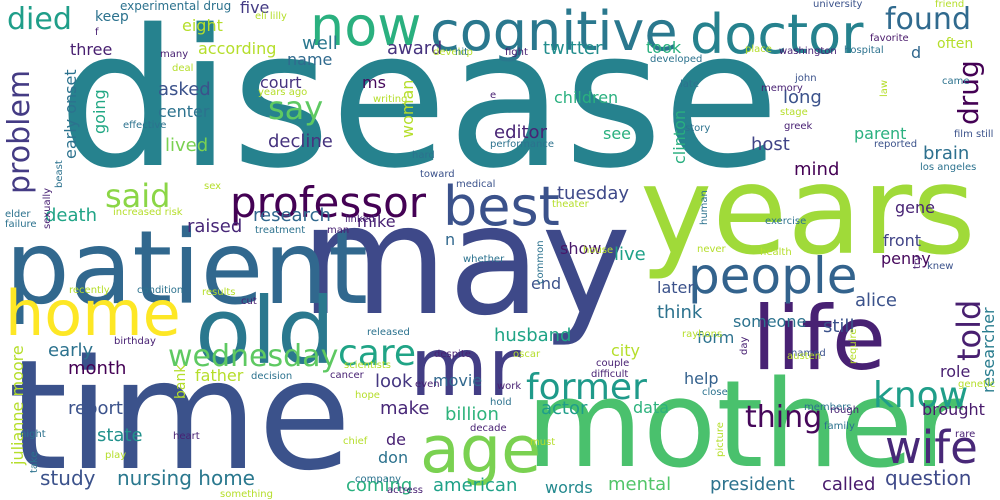 The height and width of the screenshot is (500, 1000). What do you see at coordinates (950, 5) in the screenshot?
I see `word: friend` at bounding box center [950, 5].